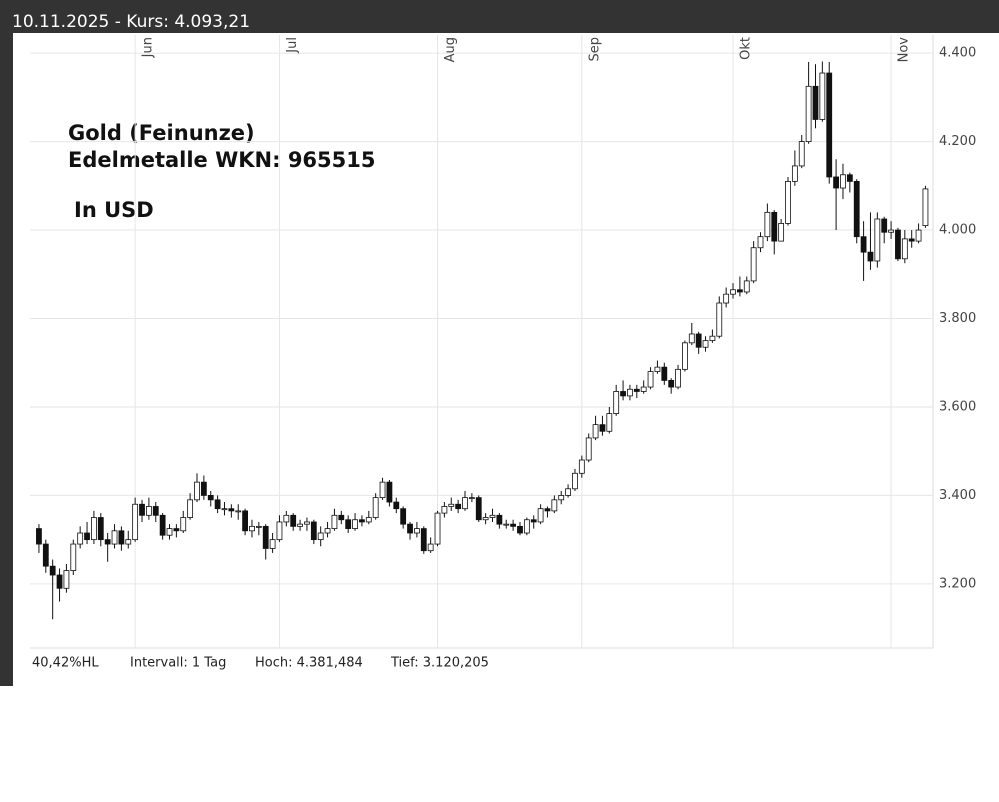  What do you see at coordinates (114, 210) in the screenshot?
I see `annotation: In USD` at bounding box center [114, 210].